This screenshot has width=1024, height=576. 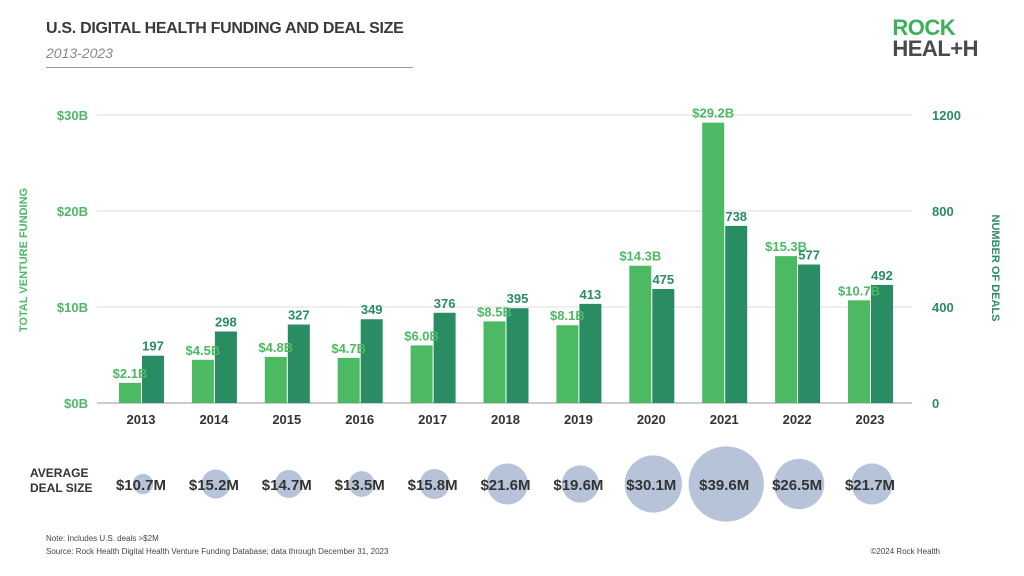 What do you see at coordinates (567, 315) in the screenshot?
I see `funding-data-label: $8.1B` at bounding box center [567, 315].